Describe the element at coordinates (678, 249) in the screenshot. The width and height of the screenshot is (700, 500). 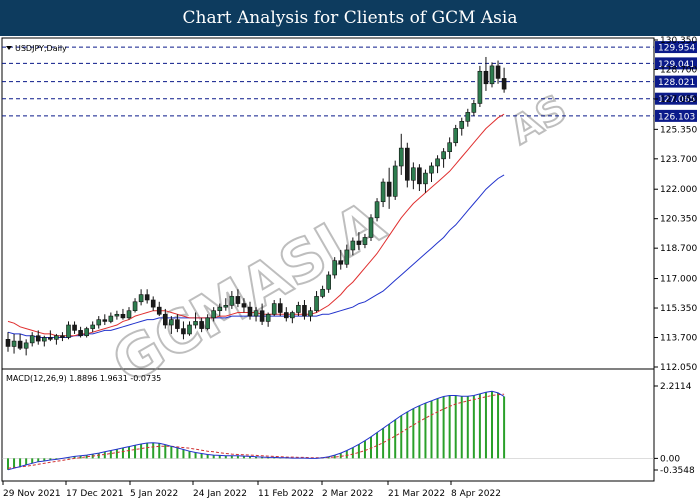
I see `y-tick-label: 118.700` at that location.